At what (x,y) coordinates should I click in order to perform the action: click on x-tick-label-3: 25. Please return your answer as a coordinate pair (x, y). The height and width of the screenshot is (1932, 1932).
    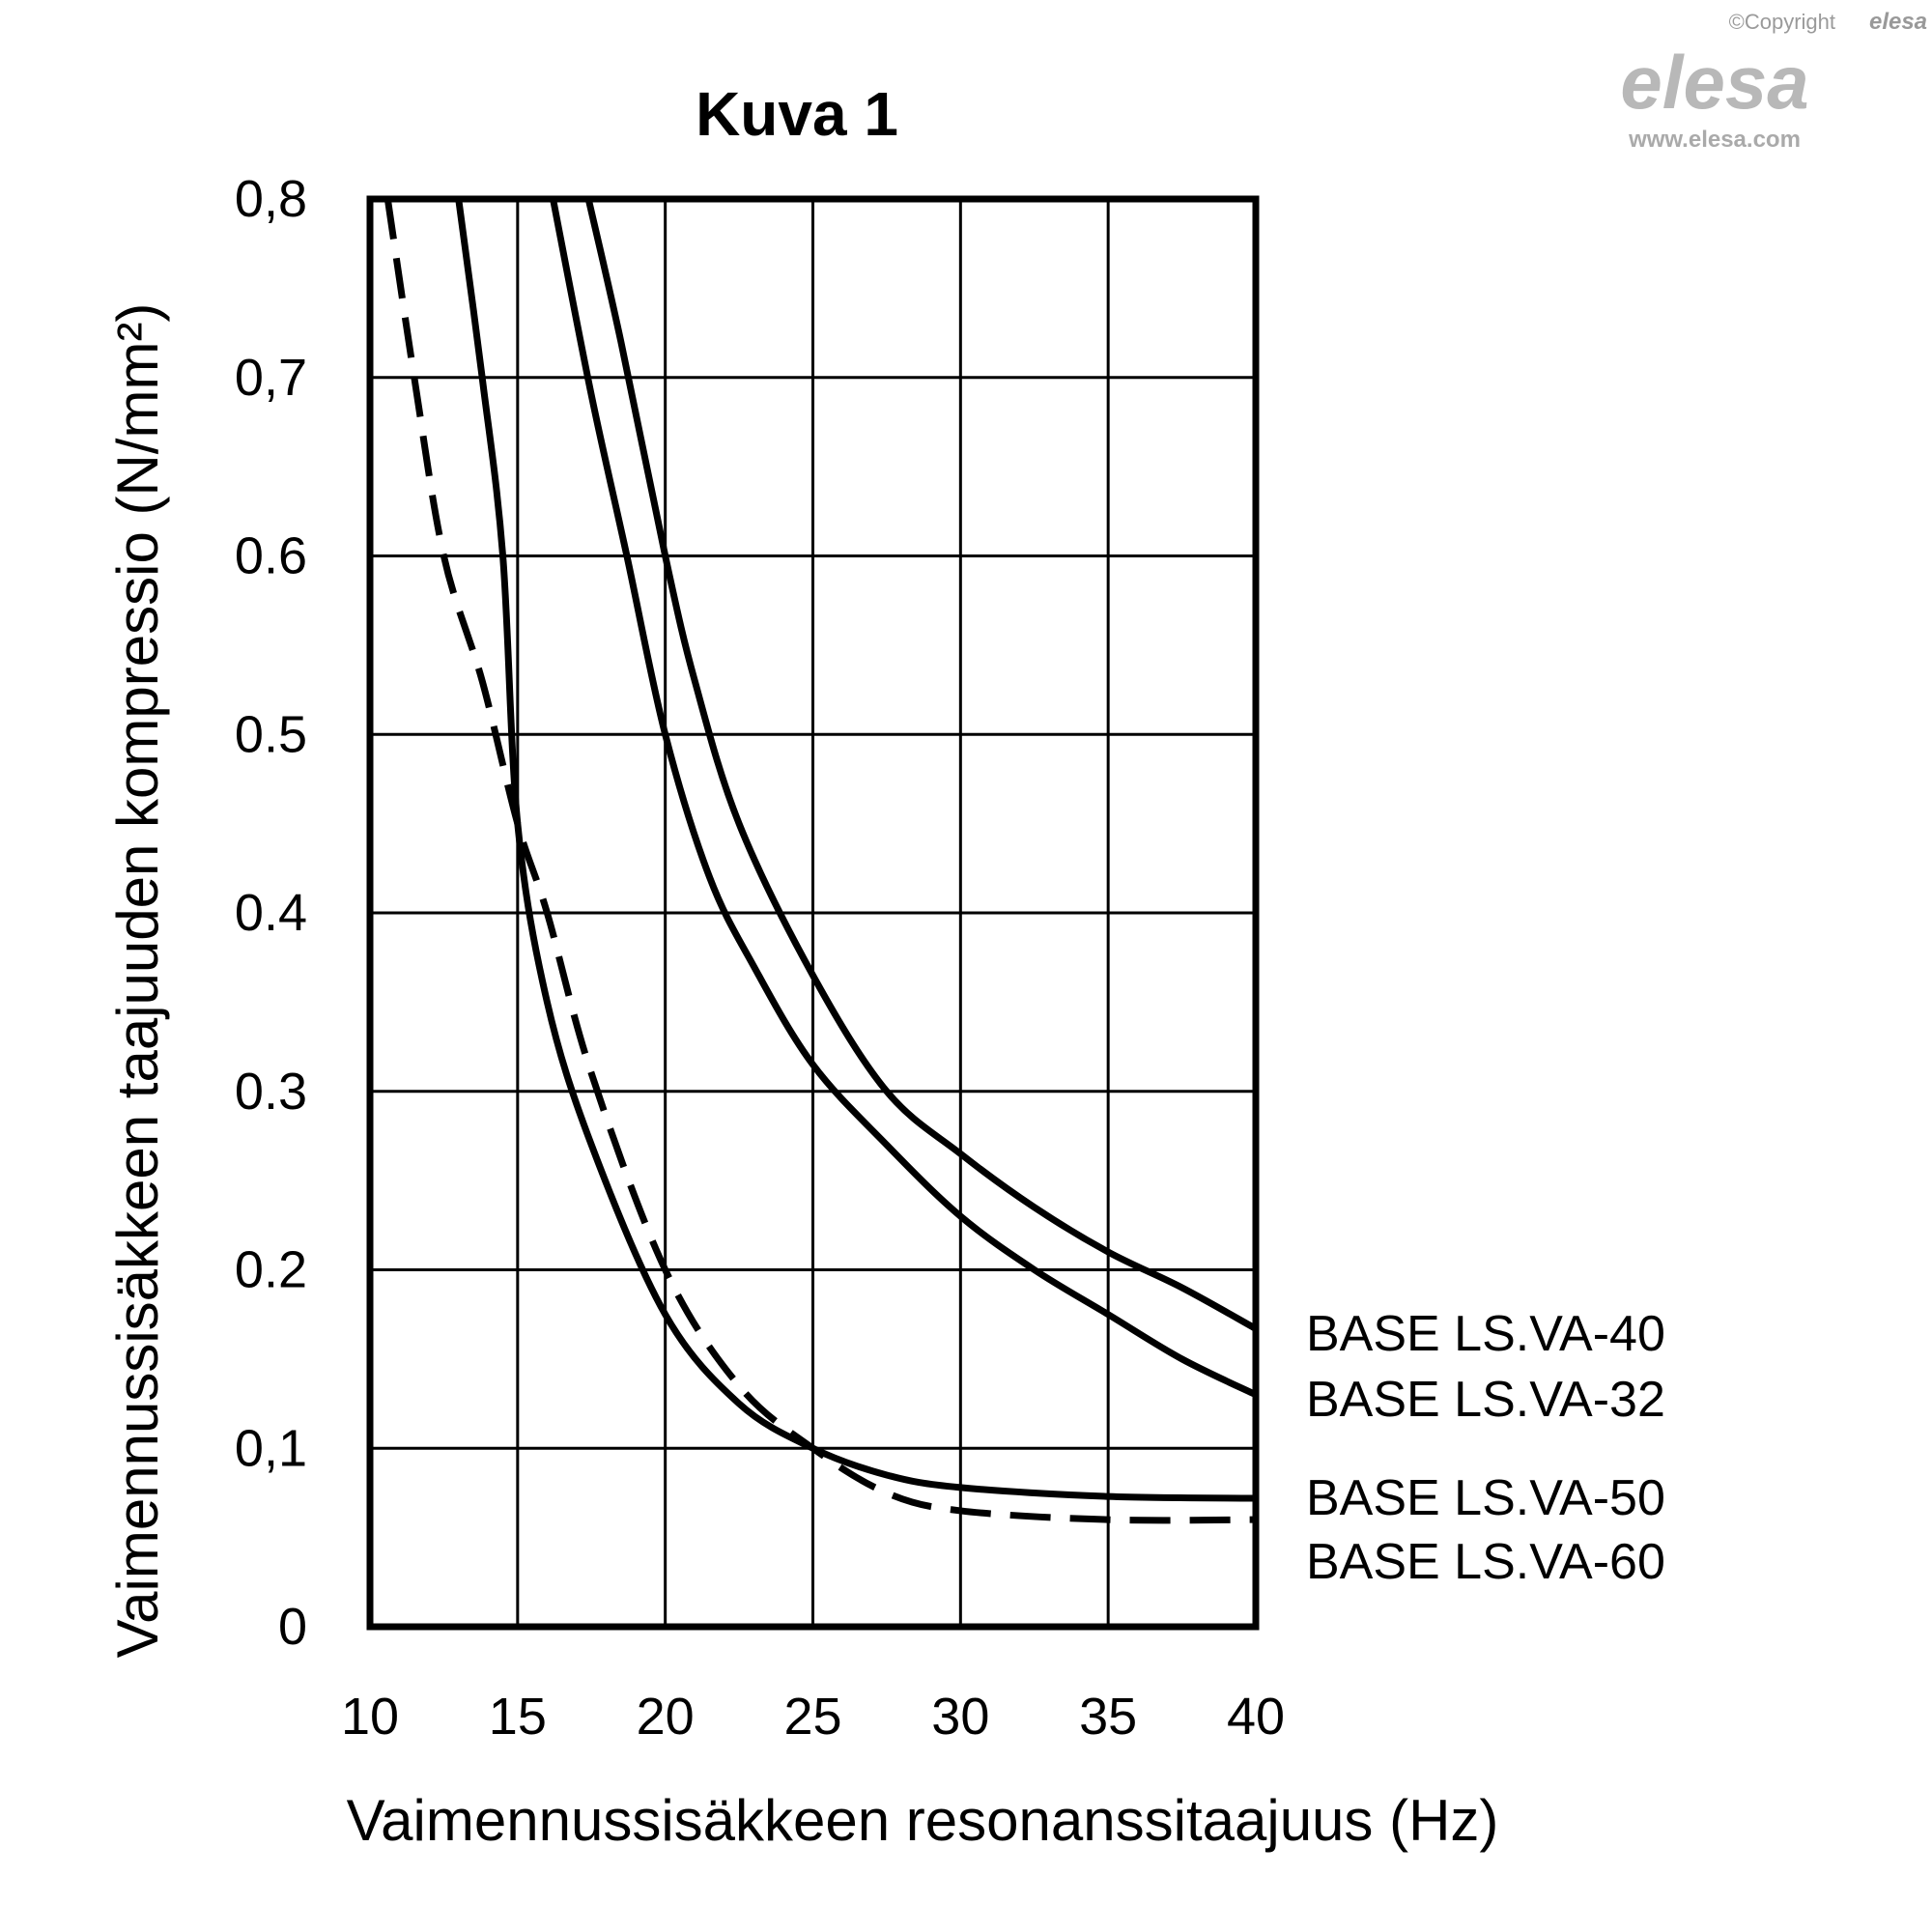
    Looking at the image, I should click on (812, 1717).